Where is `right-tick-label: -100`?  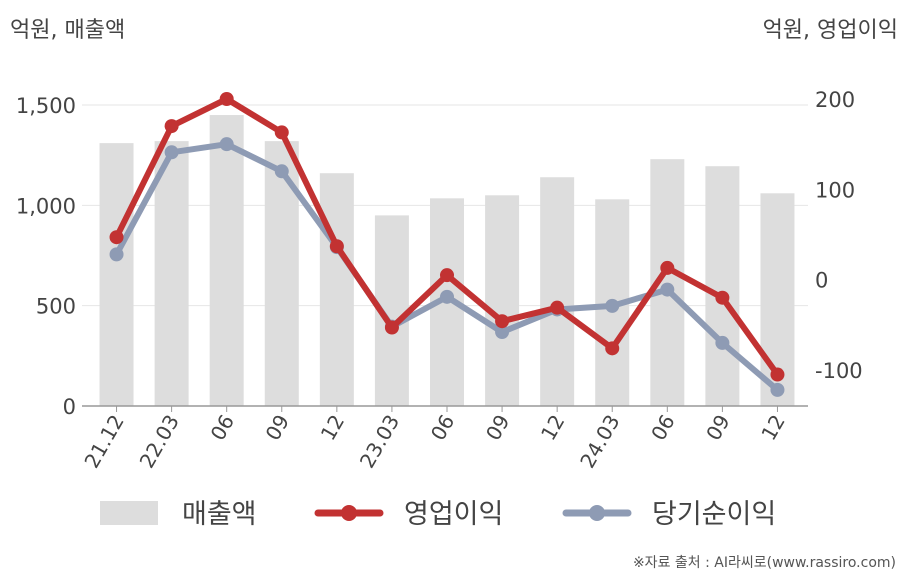
right-tick-label: -100 is located at coordinates (839, 371).